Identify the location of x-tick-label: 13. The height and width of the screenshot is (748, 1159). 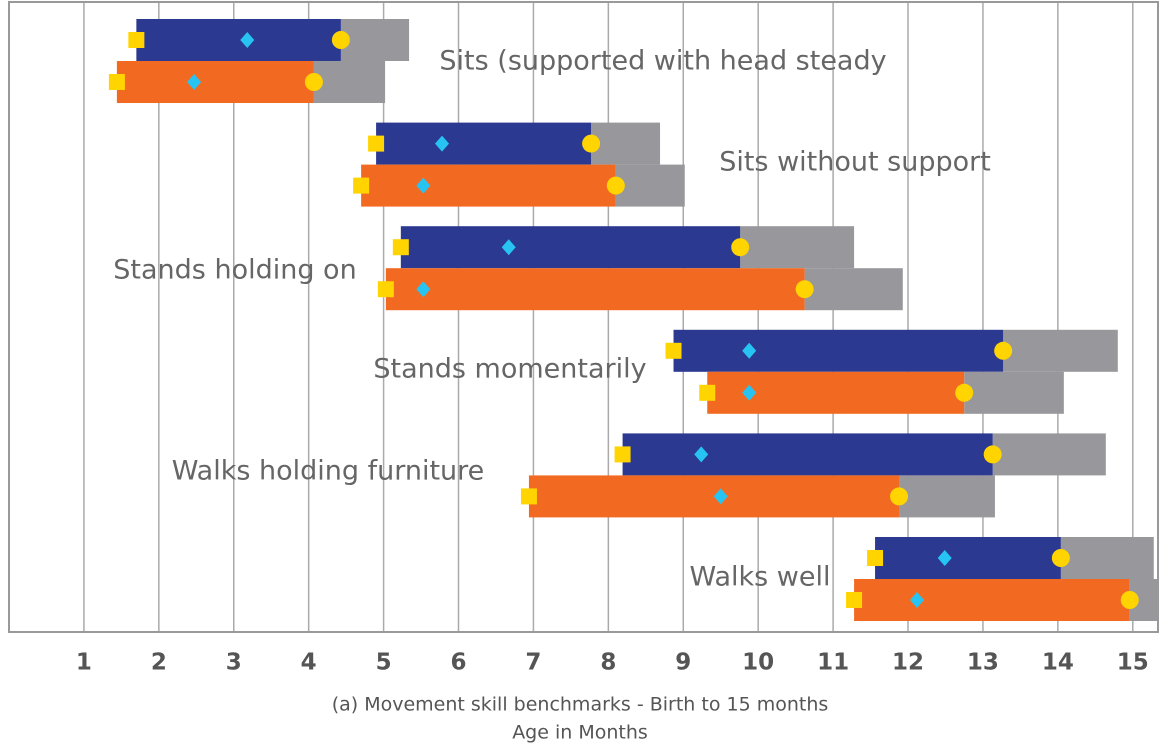
(983, 663).